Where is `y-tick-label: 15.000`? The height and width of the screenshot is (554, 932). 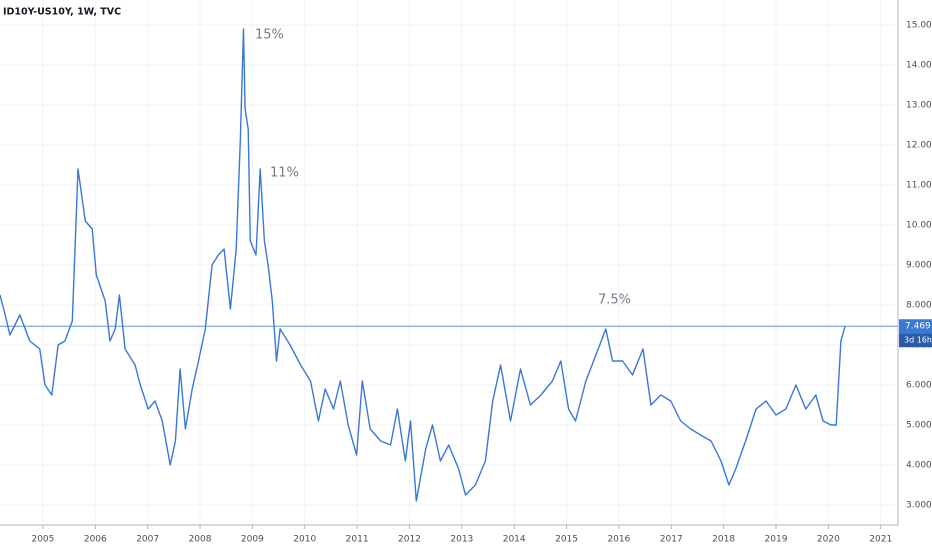
y-tick-label: 15.000 is located at coordinates (919, 26).